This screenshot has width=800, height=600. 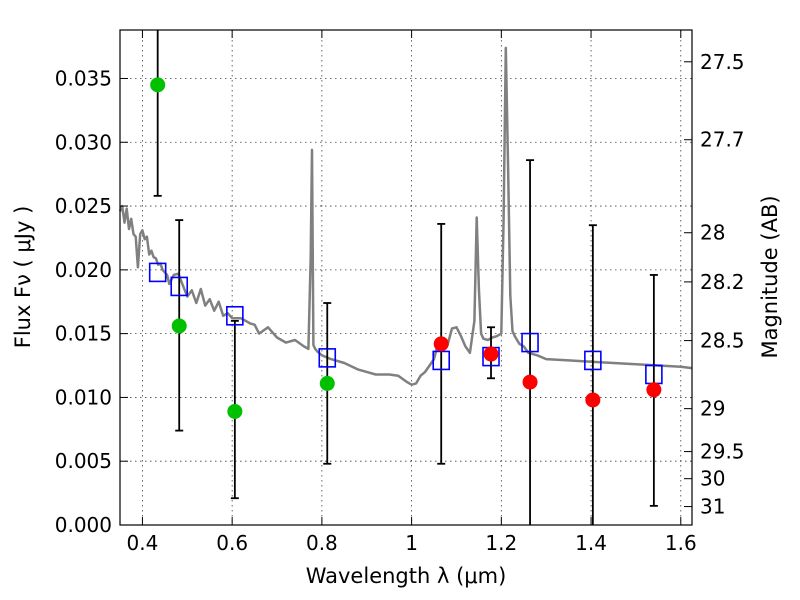 I want to click on x-tick-label: 1, so click(x=411, y=543).